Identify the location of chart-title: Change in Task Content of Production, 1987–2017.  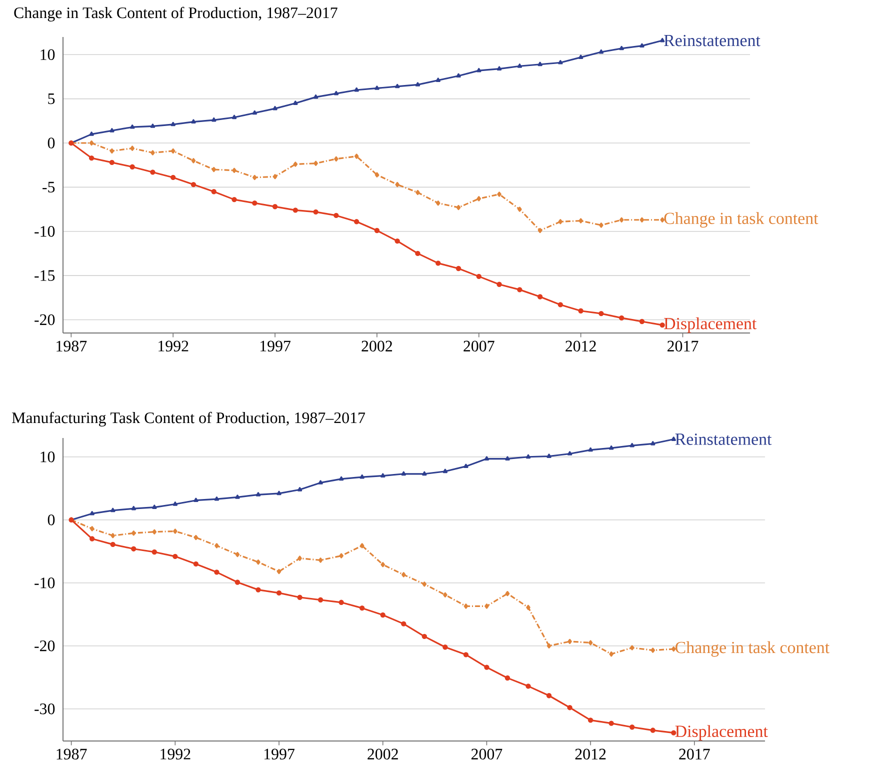
(176, 14).